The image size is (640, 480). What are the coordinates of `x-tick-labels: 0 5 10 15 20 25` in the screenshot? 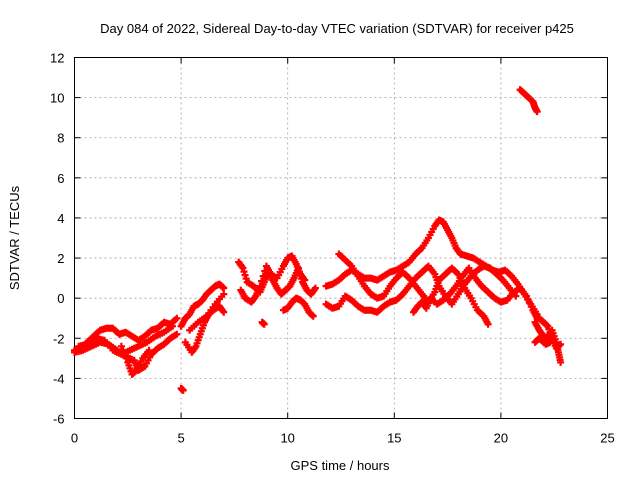 It's located at (343, 438).